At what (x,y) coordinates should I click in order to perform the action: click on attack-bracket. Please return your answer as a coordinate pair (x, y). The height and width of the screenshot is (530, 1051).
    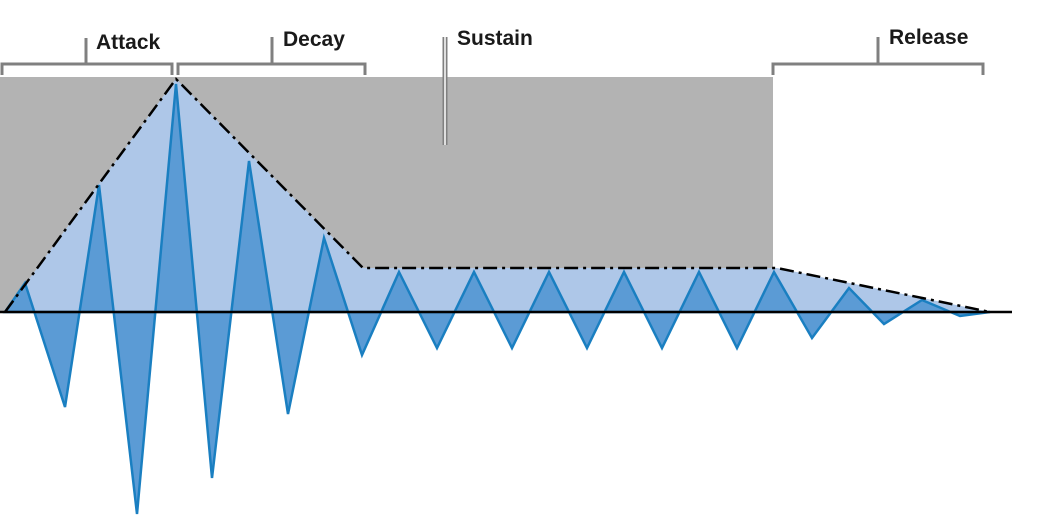
    Looking at the image, I should click on (87, 56).